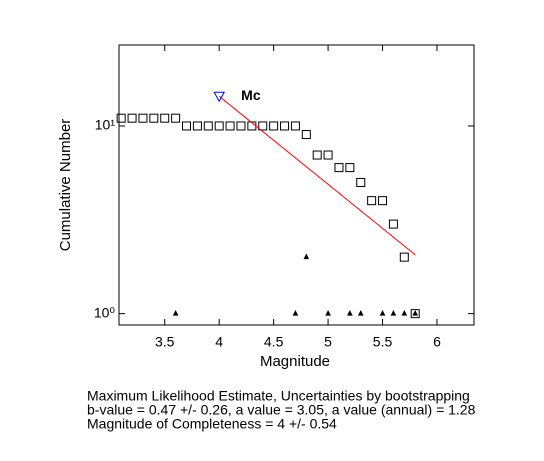 Image resolution: width=544 pixels, height=461 pixels. Describe the element at coordinates (383, 342) in the screenshot. I see `x-tick-label: 5.5` at that location.